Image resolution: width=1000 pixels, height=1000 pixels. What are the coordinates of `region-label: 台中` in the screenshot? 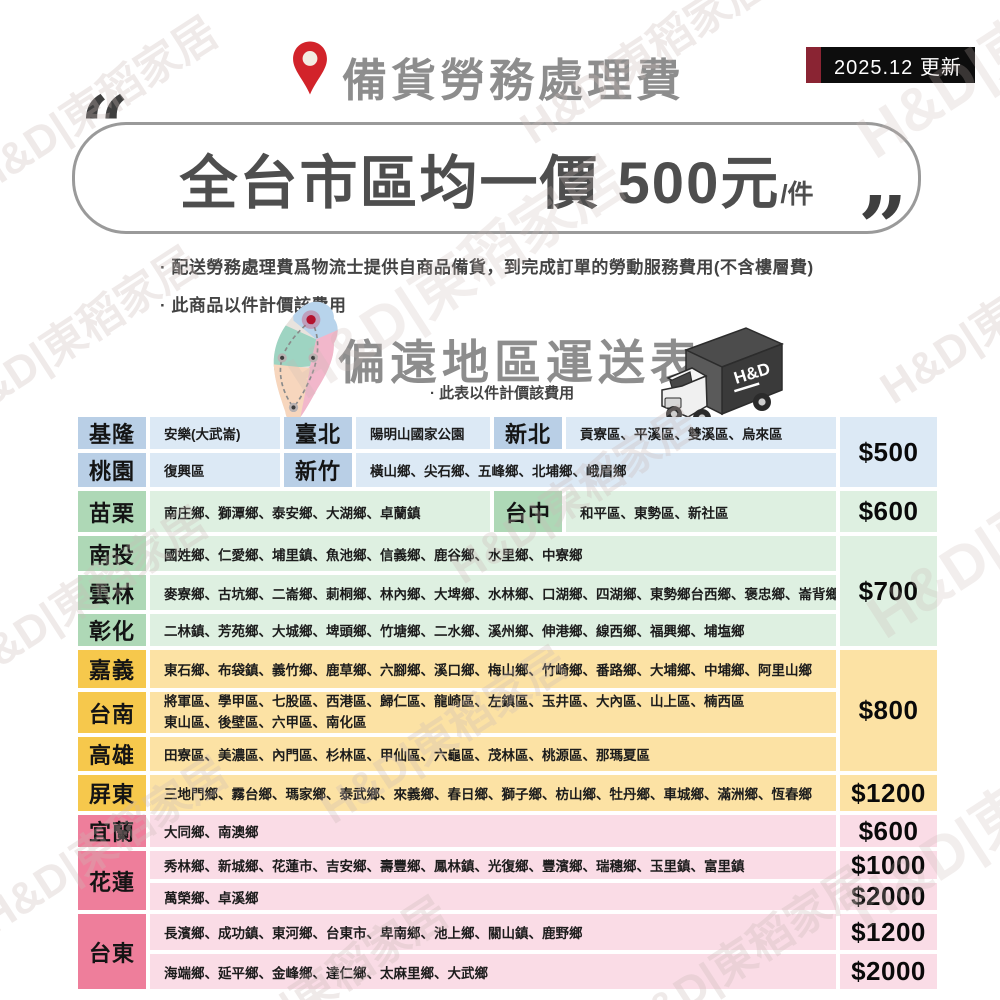 It's located at (528, 511).